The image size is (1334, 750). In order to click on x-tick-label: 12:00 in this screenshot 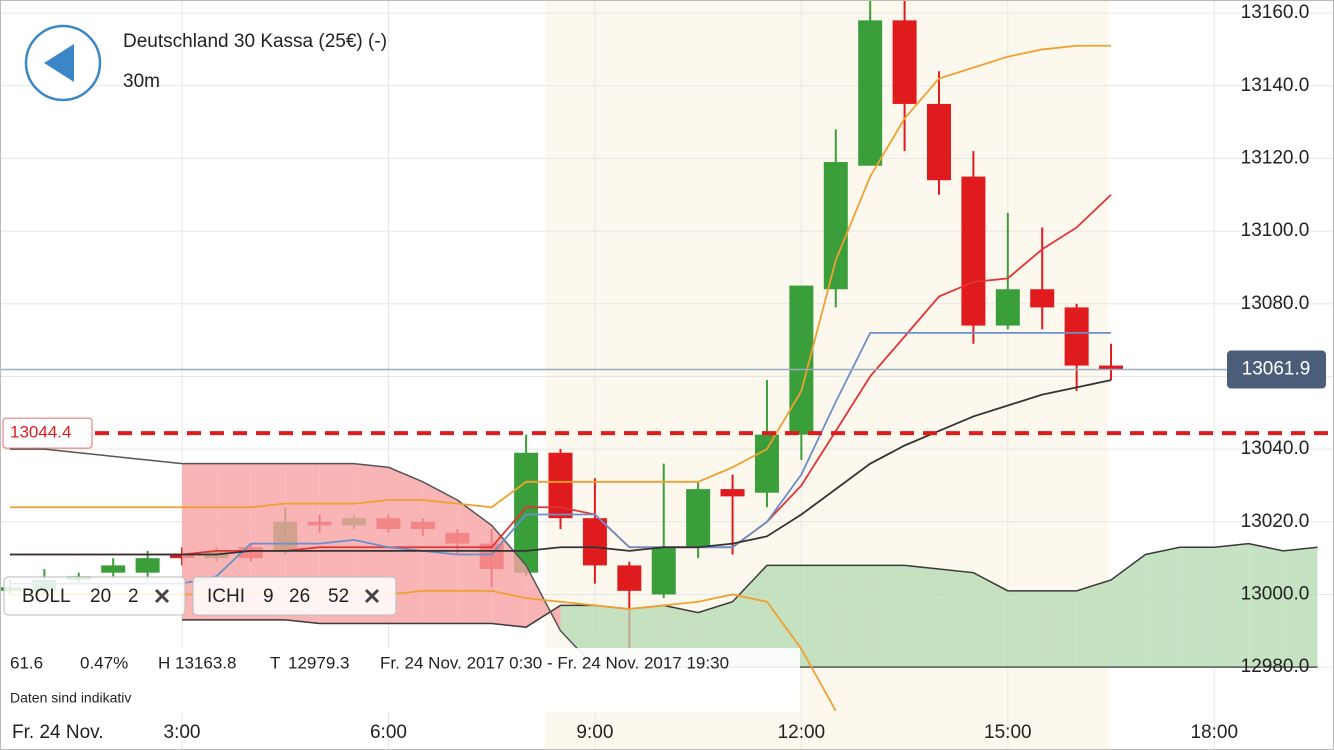, I will do `click(802, 732)`.